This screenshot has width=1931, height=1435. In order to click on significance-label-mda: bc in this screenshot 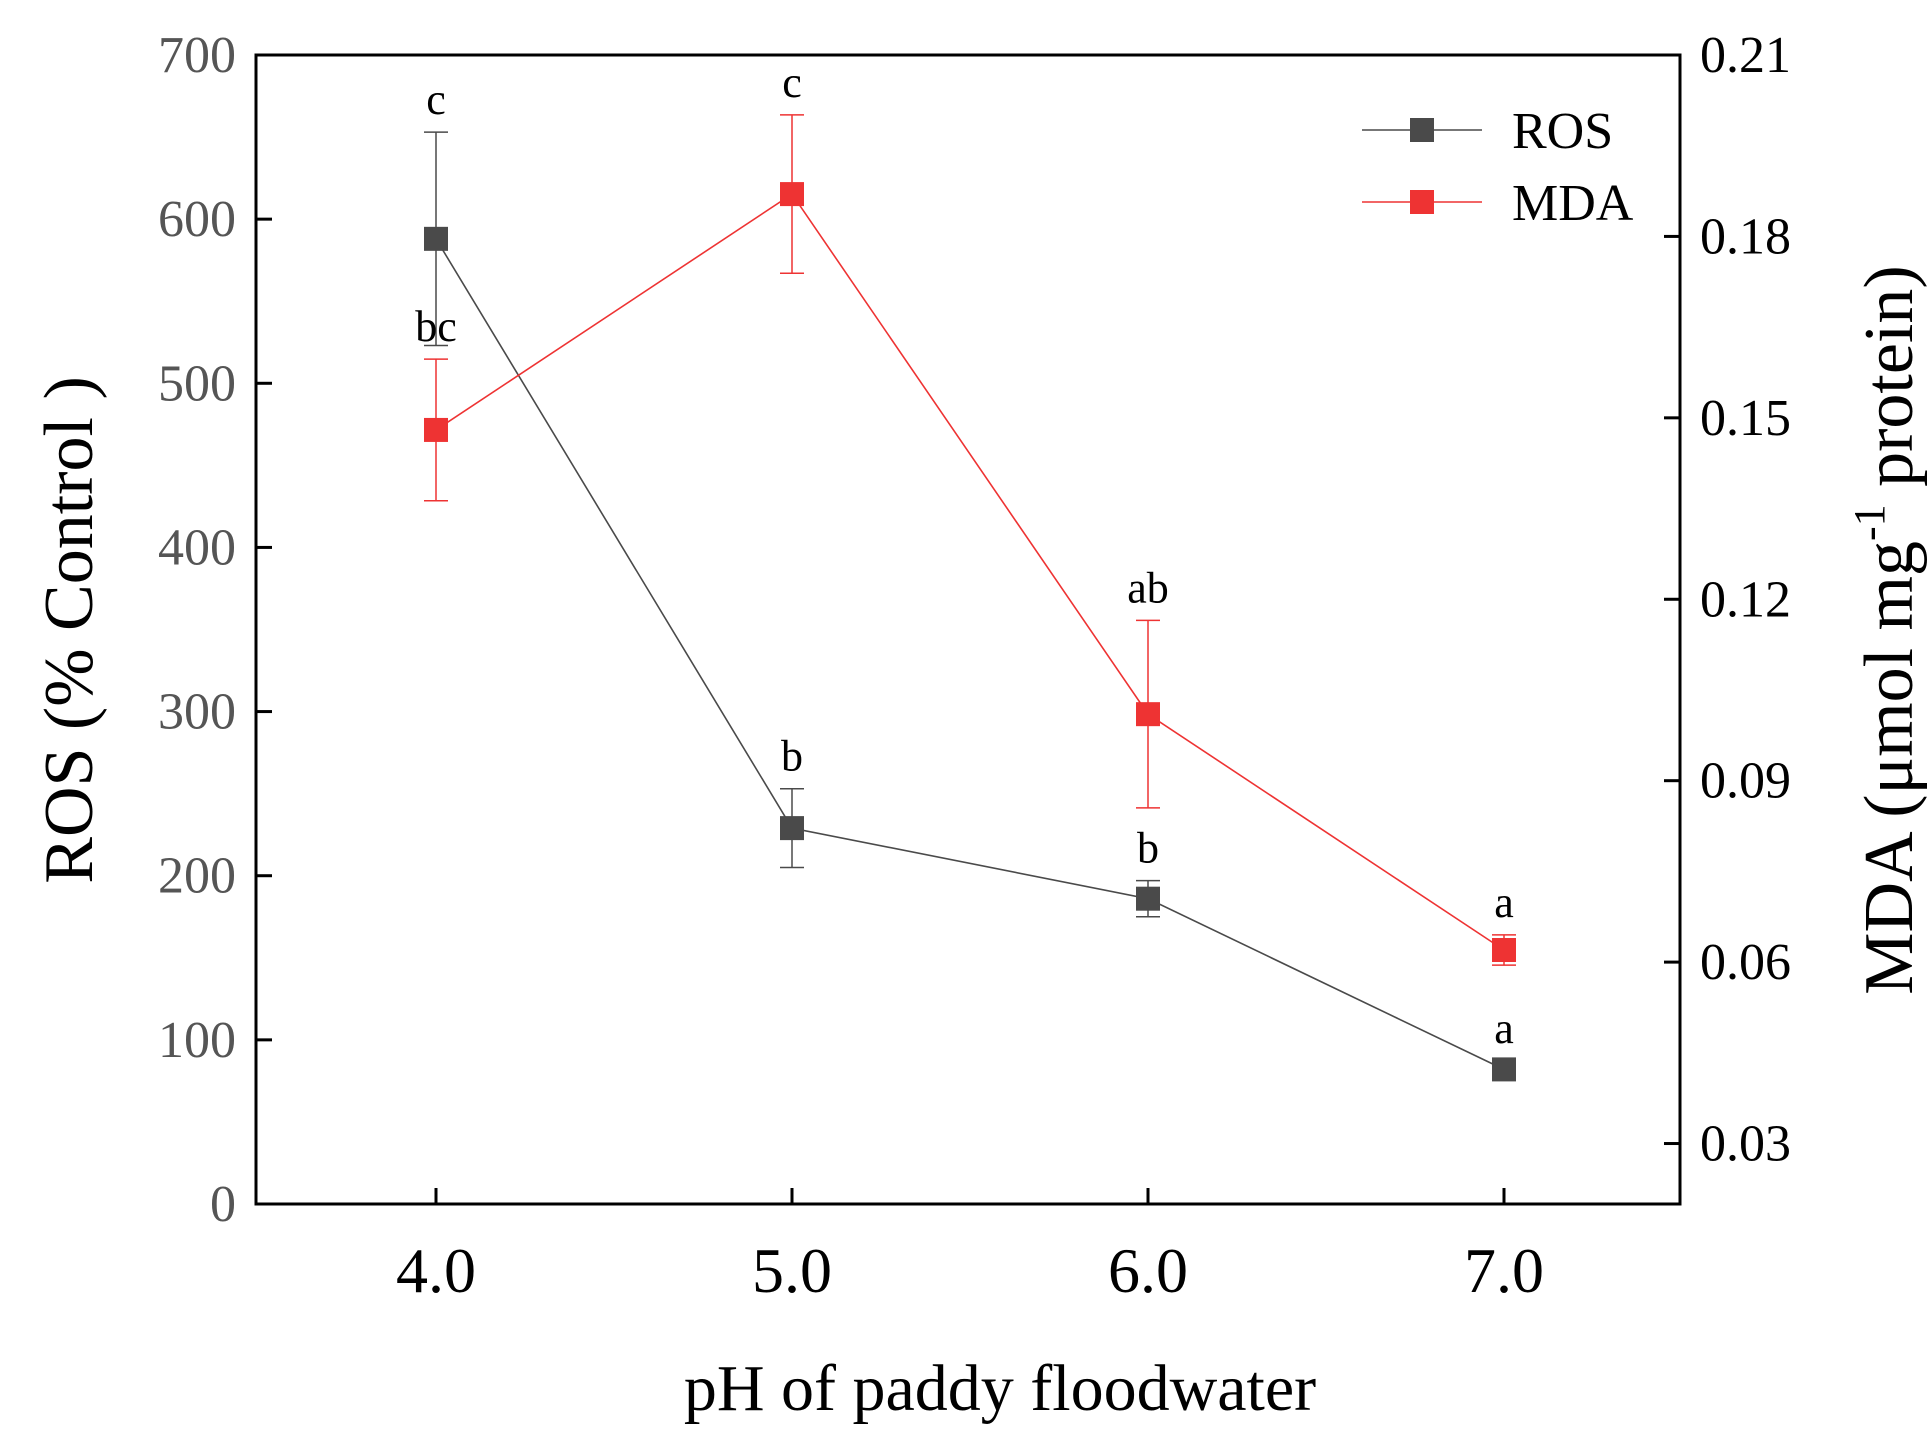, I will do `click(436, 326)`.